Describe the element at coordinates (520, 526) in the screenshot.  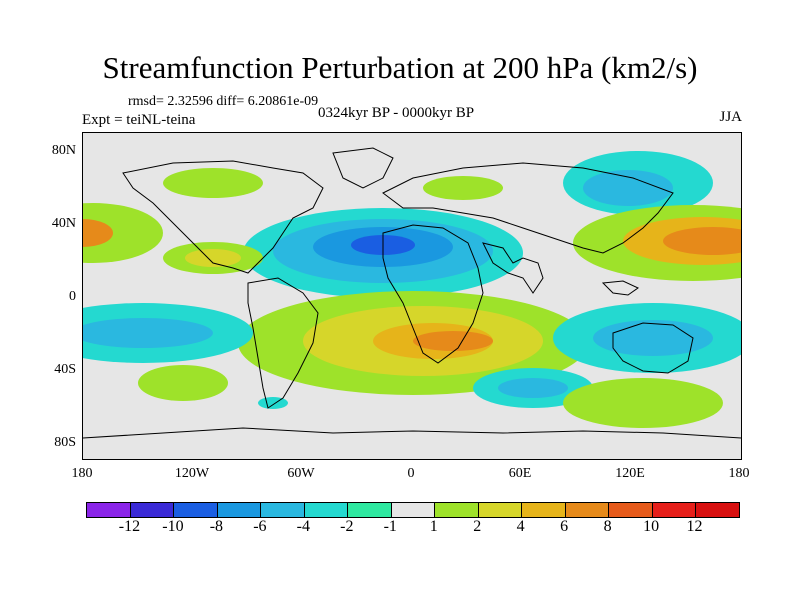
I see `colorbar-label: 4` at that location.